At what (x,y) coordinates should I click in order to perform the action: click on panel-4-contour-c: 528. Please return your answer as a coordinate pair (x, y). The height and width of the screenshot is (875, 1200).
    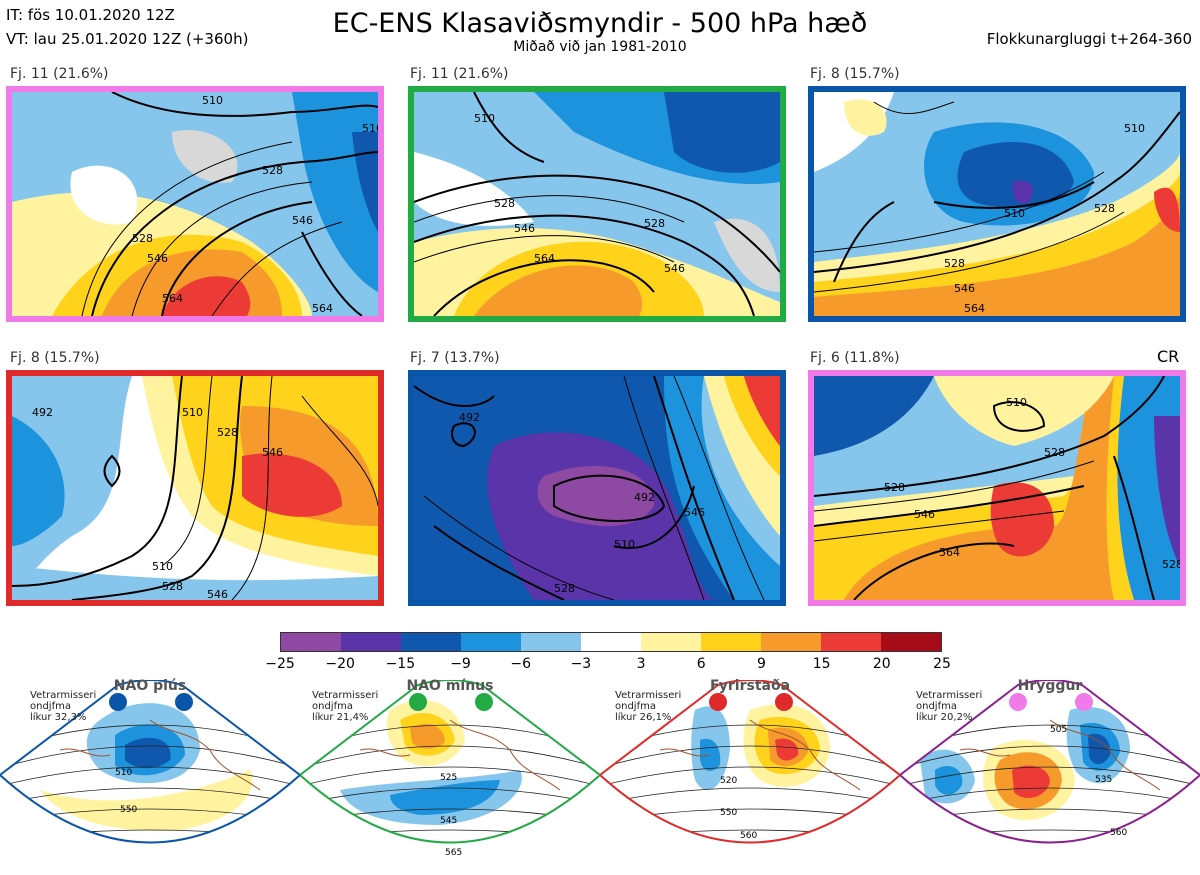
    Looking at the image, I should click on (227, 432).